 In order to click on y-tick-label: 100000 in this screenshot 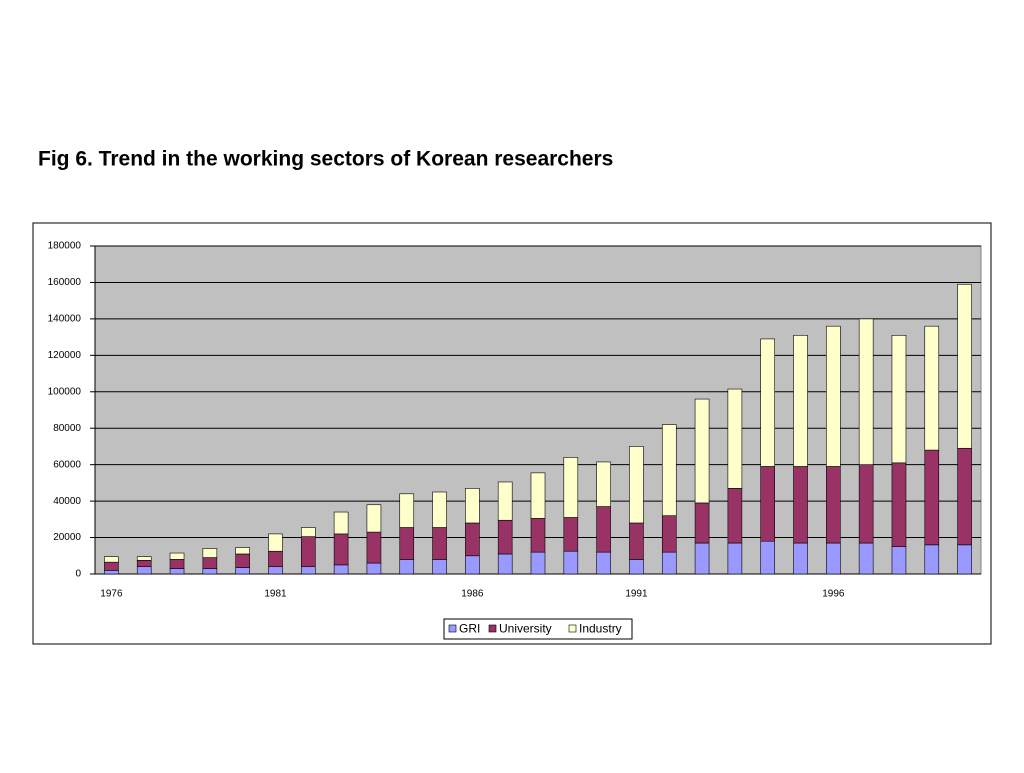, I will do `click(65, 391)`.